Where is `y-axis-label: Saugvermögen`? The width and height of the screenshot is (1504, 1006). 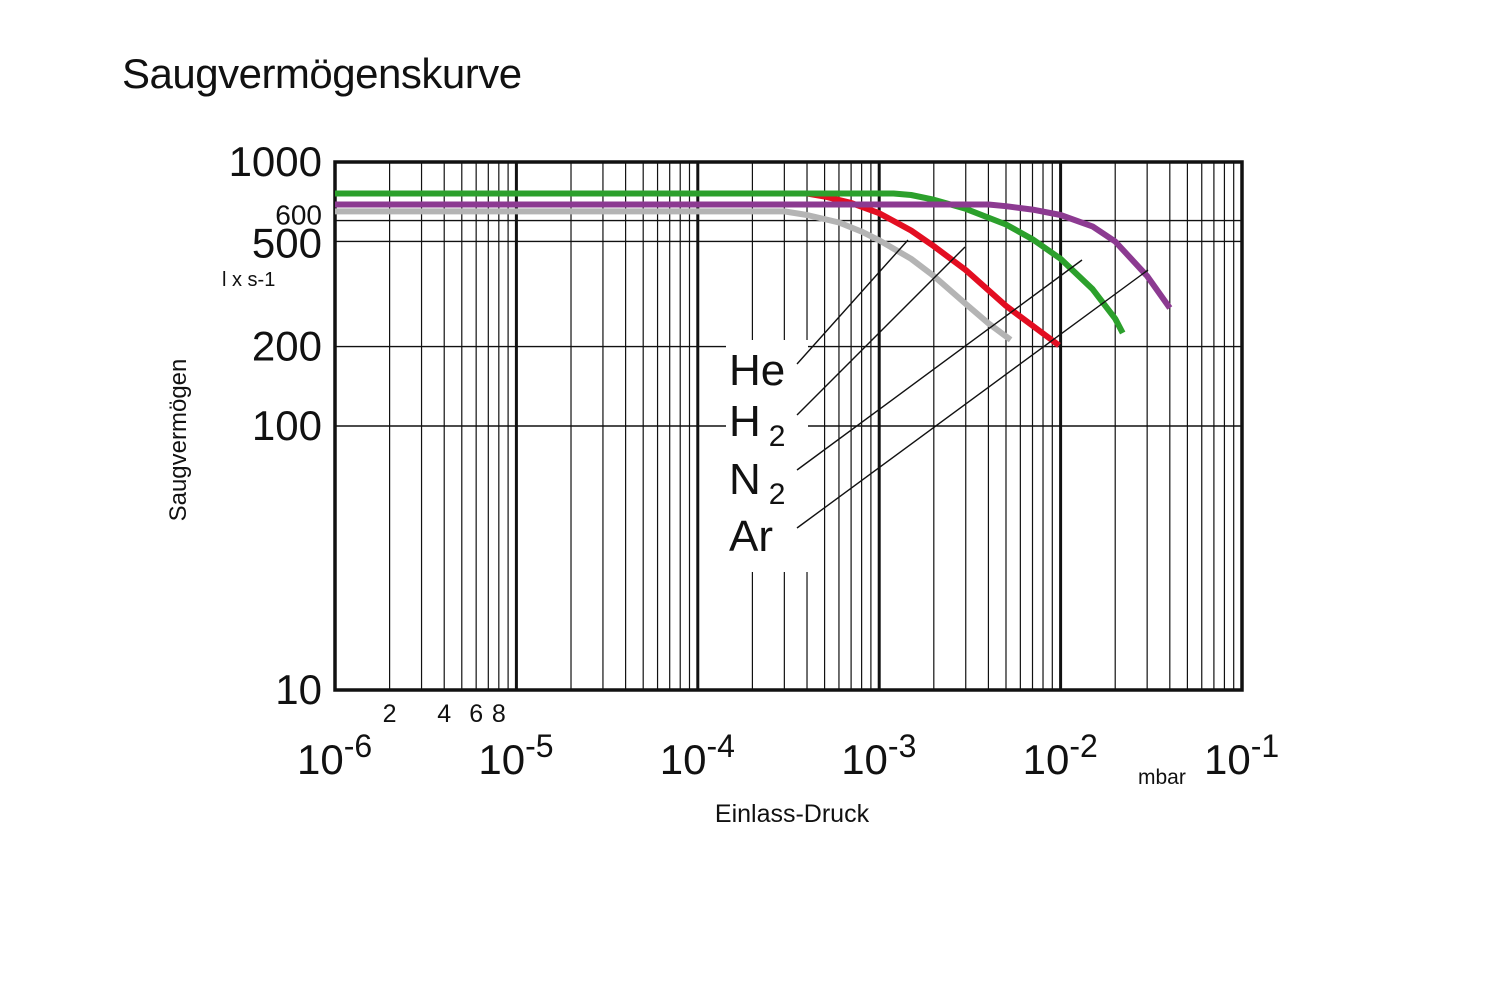
y-axis-label: Saugvermögen is located at coordinates (178, 440).